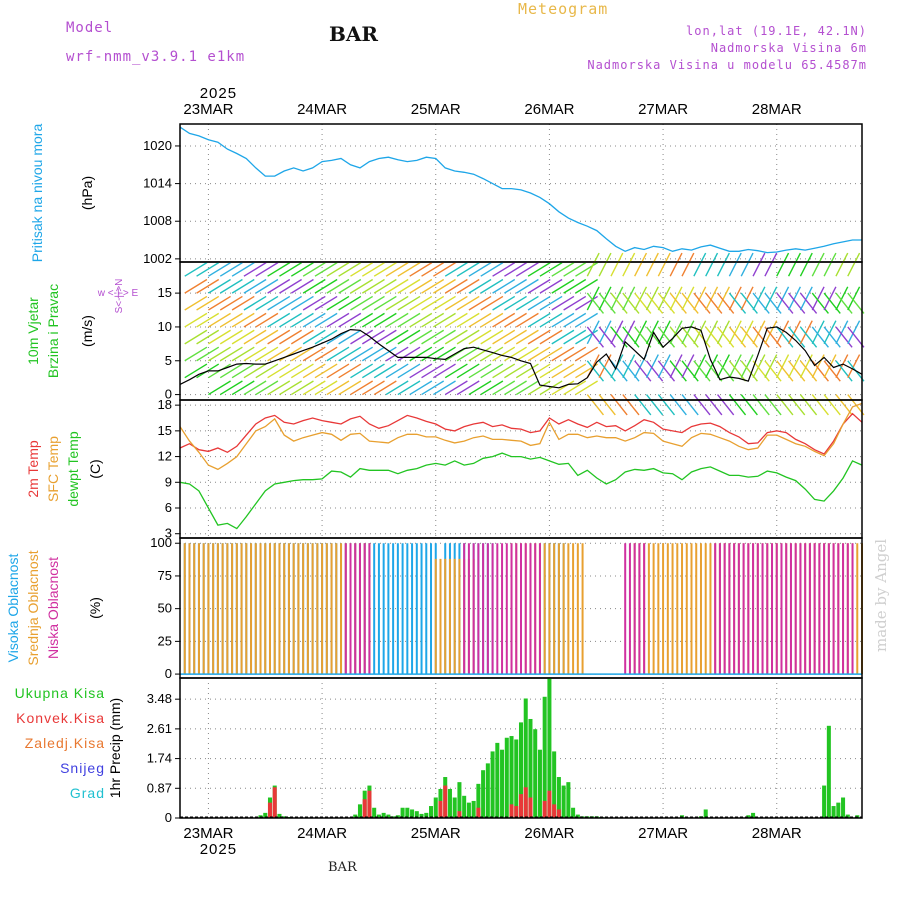 This screenshot has width=900, height=900. What do you see at coordinates (510, 469) in the screenshot?
I see `temperature-panel: 3 6 9 12 15 18` at bounding box center [510, 469].